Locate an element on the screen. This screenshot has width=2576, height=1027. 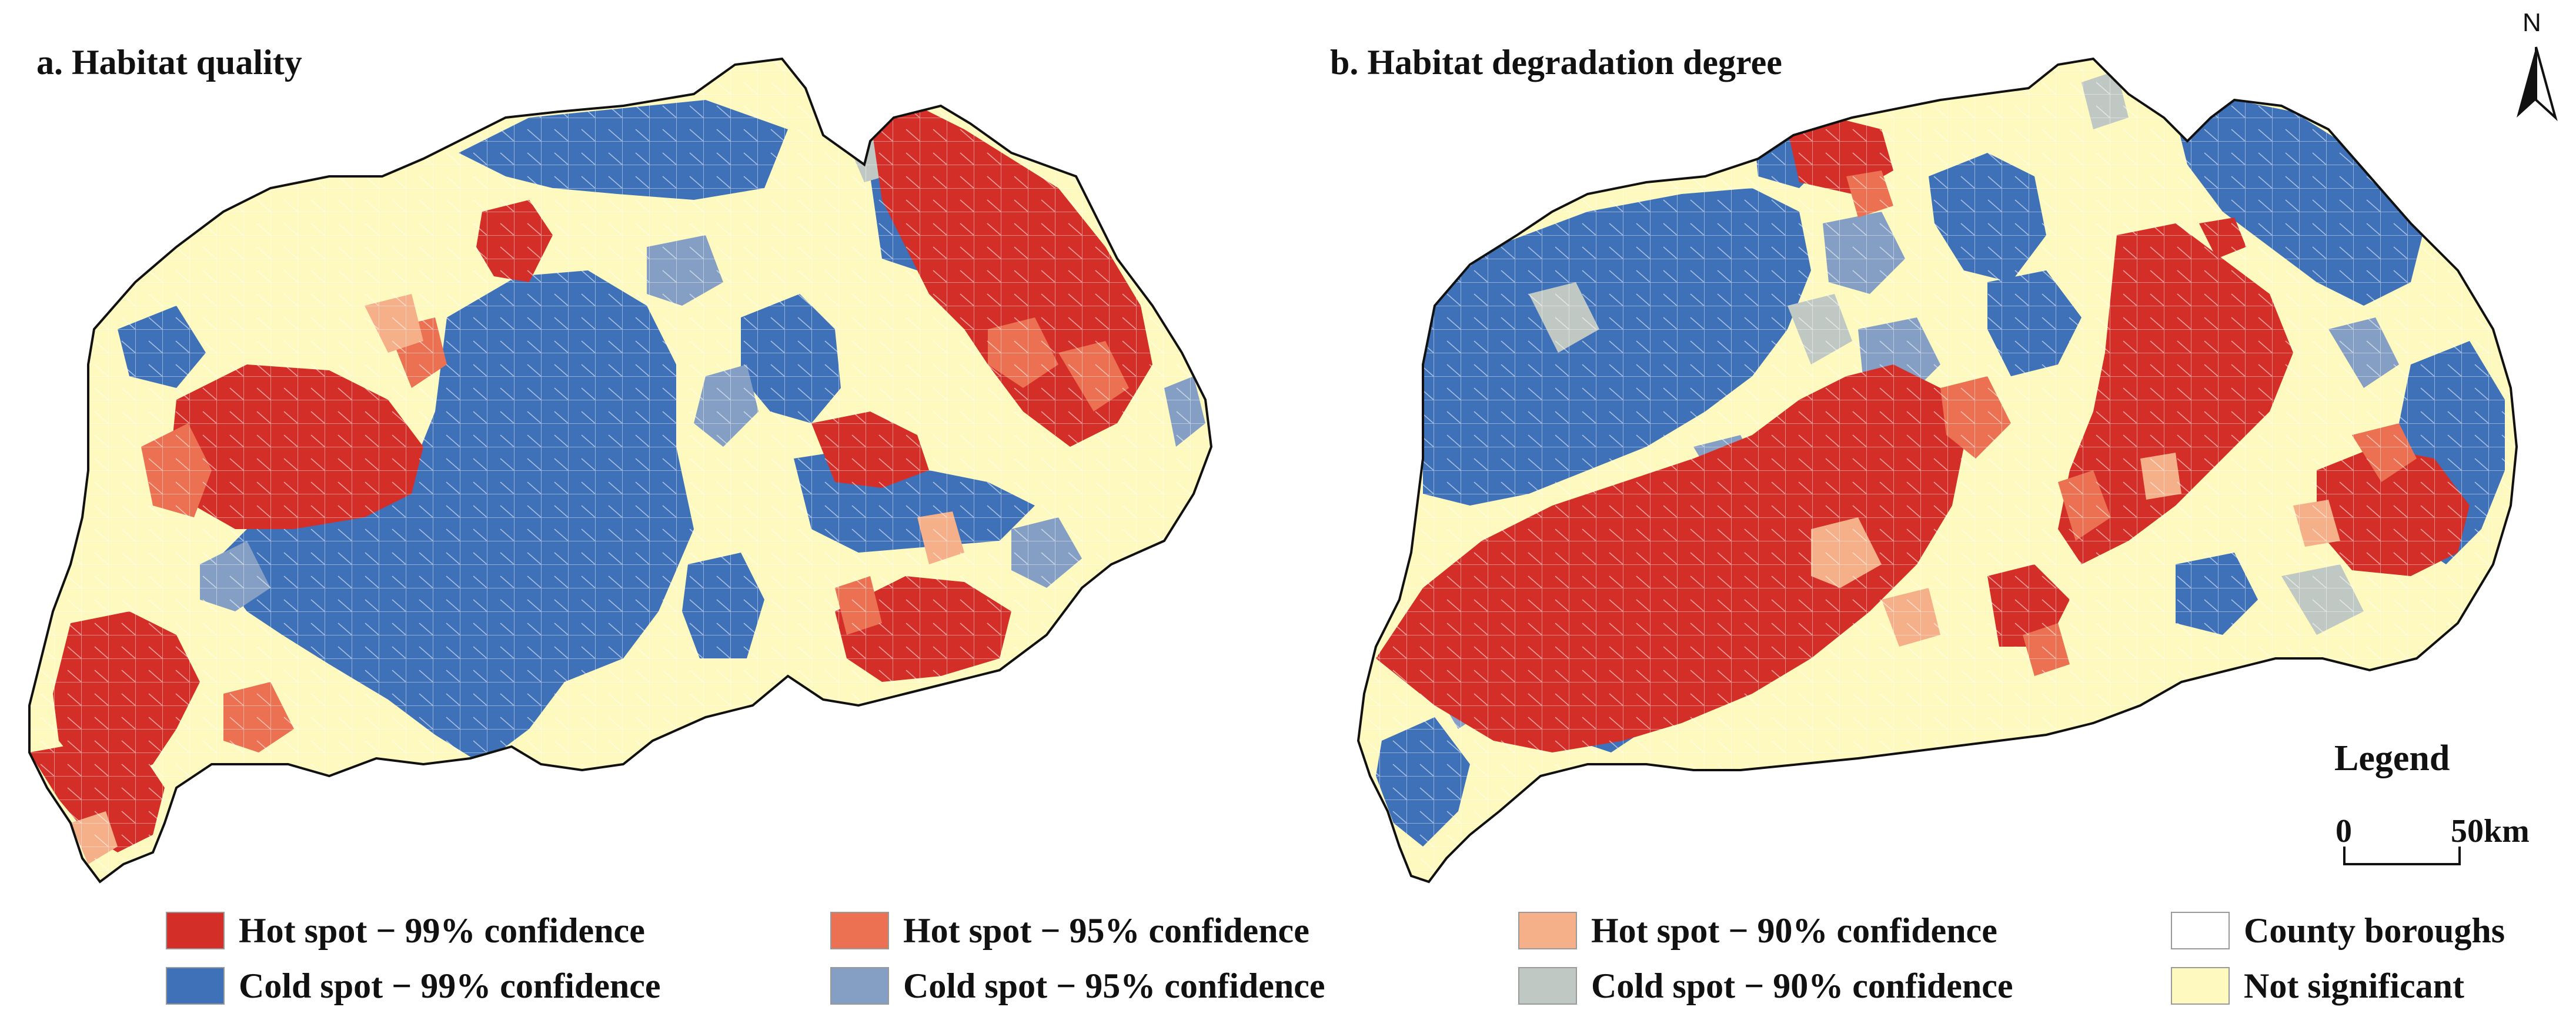
panel-b-title: b. Habitat degradation degree is located at coordinates (1556, 63).